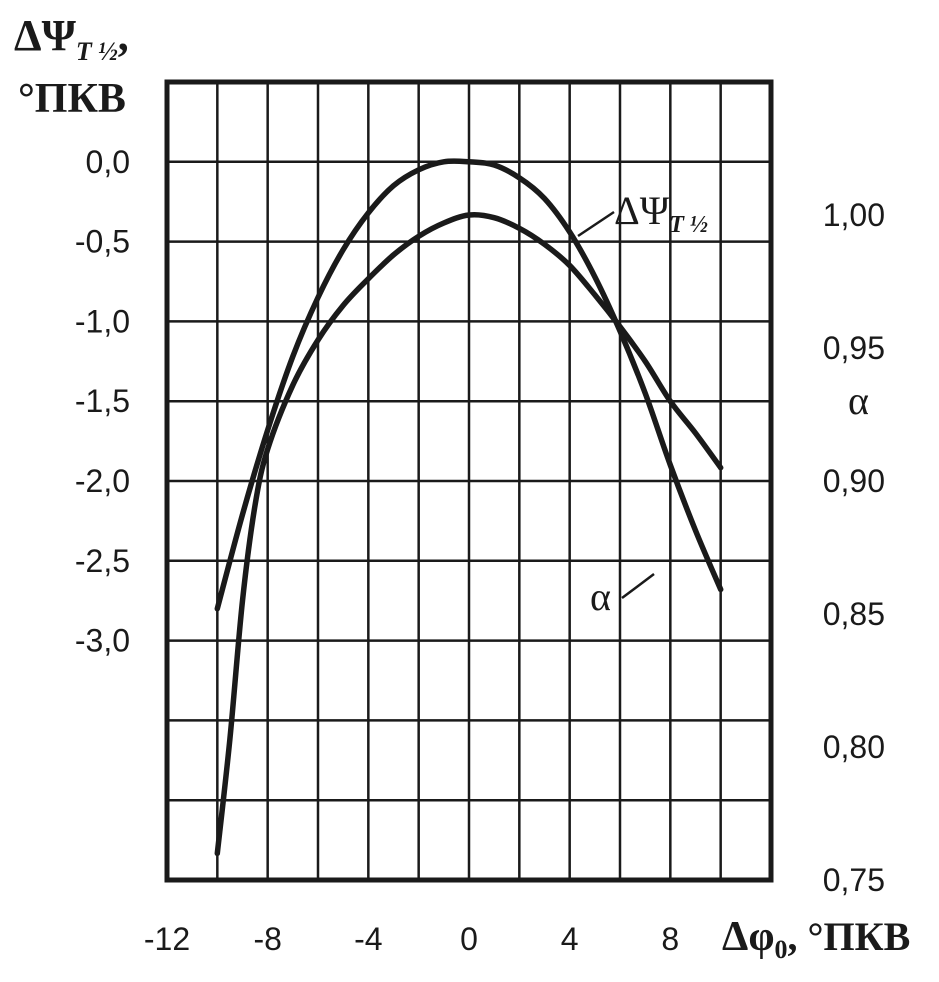  Describe the element at coordinates (102, 321) in the screenshot. I see `y-left-tick-label: -1,0` at that location.